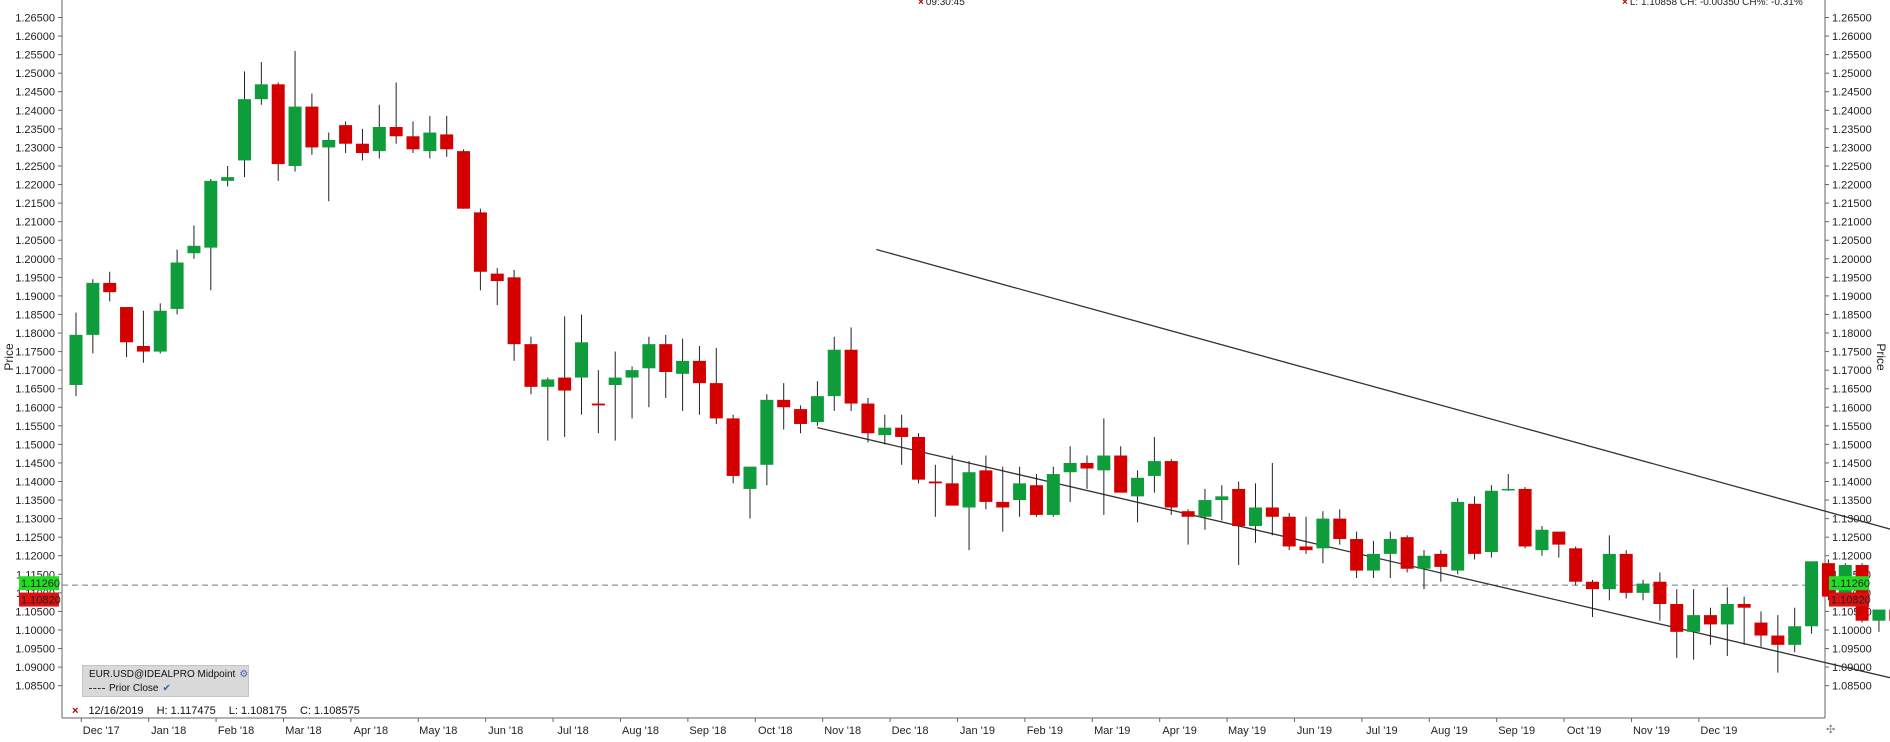 The image size is (1890, 742). Describe the element at coordinates (1852, 390) in the screenshot. I see `y-tick-label-right: 1.16500` at that location.